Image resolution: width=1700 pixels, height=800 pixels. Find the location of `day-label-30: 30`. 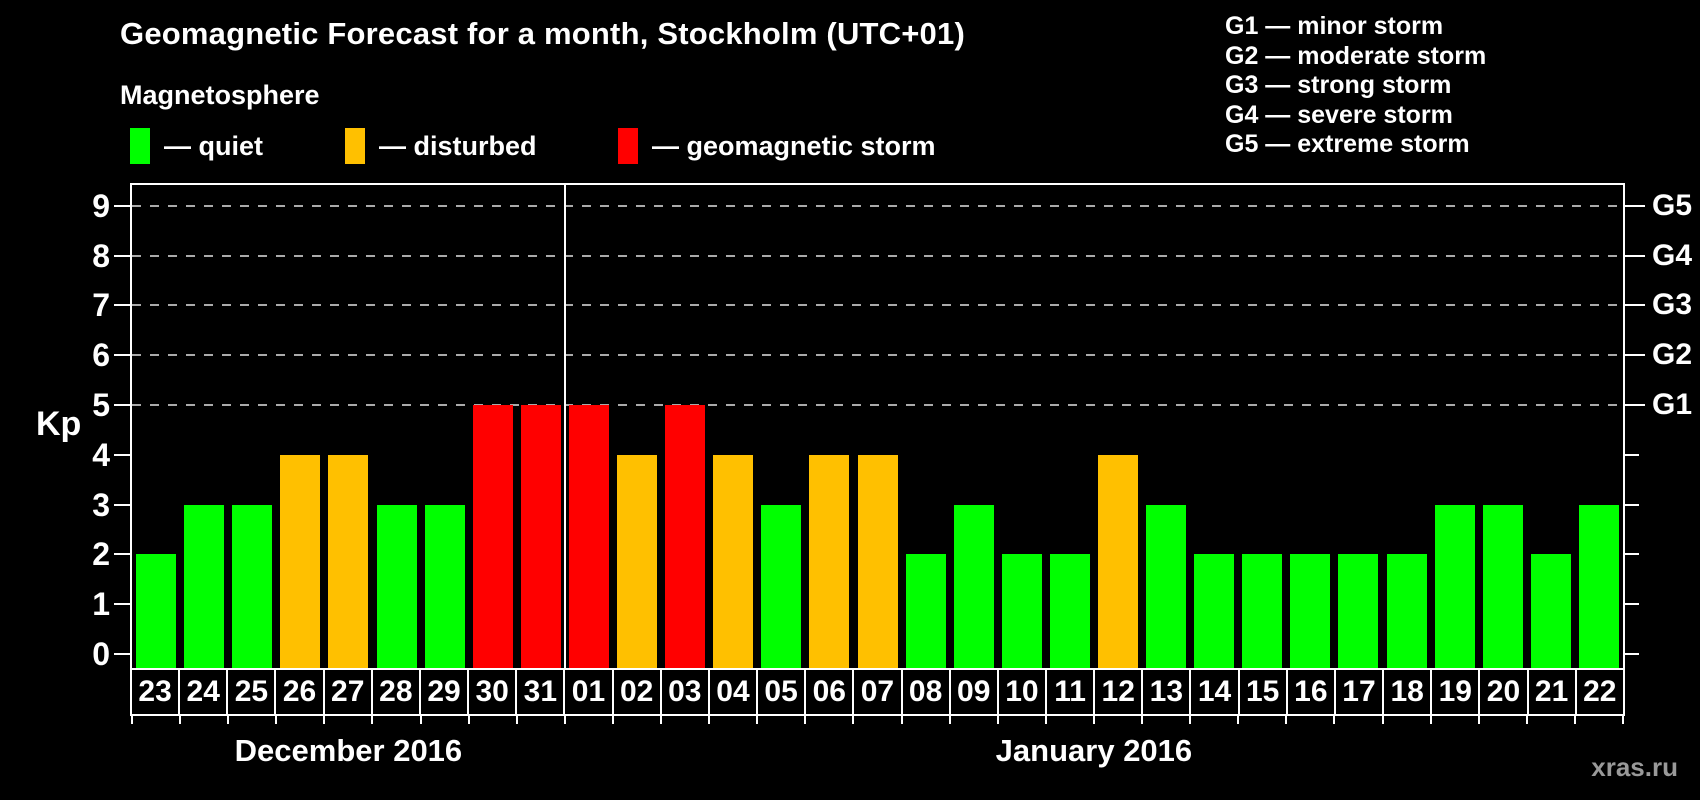

day-label-30: 30 is located at coordinates (493, 692).